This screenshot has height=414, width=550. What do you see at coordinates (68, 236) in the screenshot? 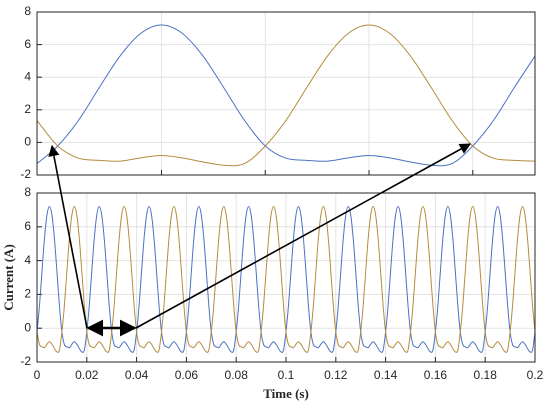
I see `arrow` at bounding box center [68, 236].